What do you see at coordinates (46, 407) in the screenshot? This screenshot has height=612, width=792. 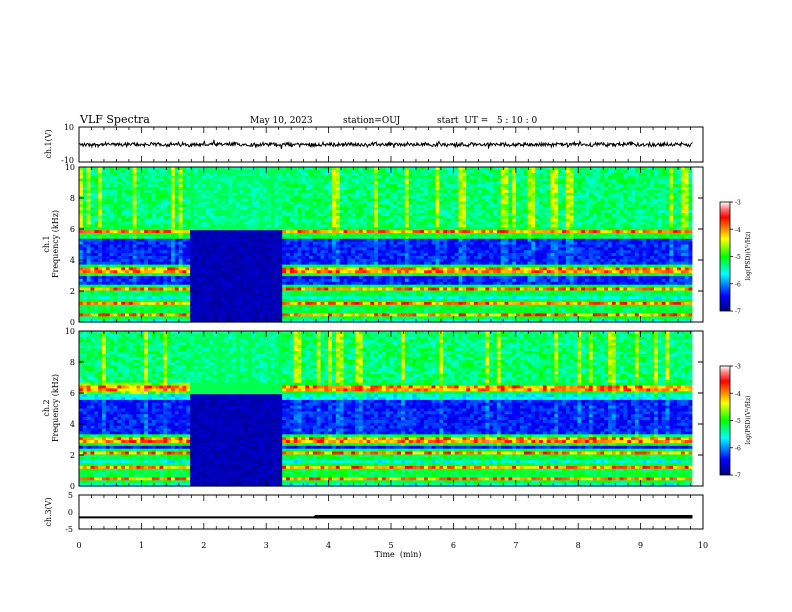 I see `ch2-spectrogram-ylabel-channel: ch.2` at bounding box center [46, 407].